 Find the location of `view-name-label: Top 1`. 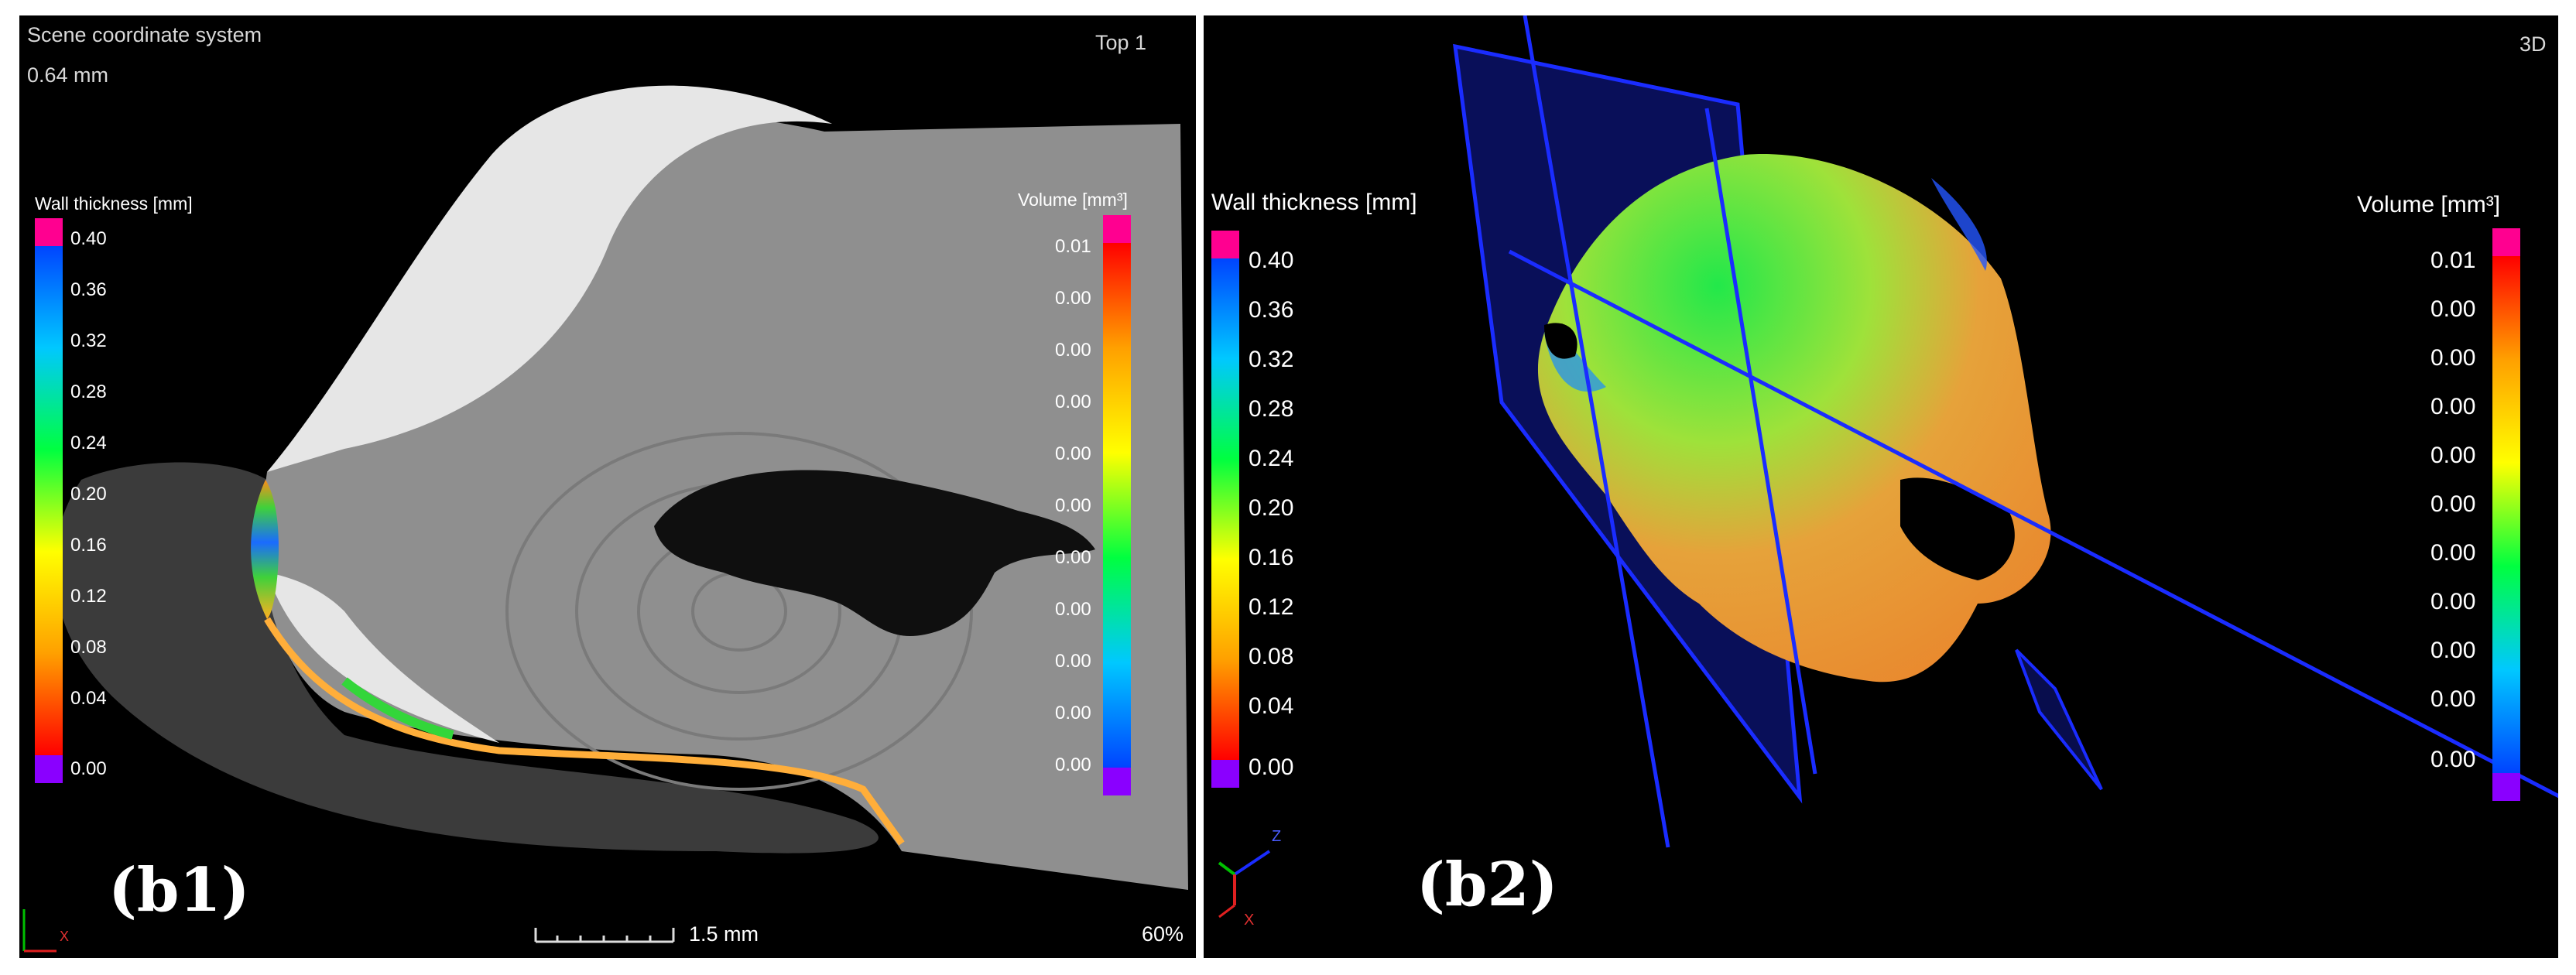

view-name-label: Top 1 is located at coordinates (1121, 43).